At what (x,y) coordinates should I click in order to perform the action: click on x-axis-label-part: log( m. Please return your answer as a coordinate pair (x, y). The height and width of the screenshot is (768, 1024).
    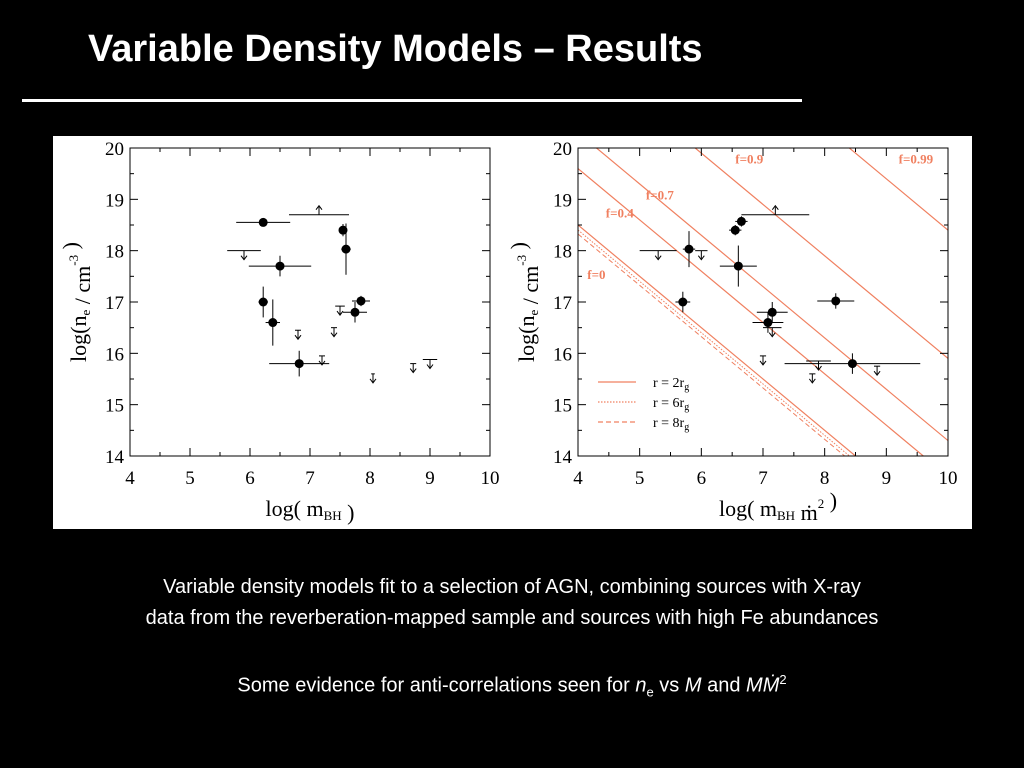
    Looking at the image, I should click on (748, 508).